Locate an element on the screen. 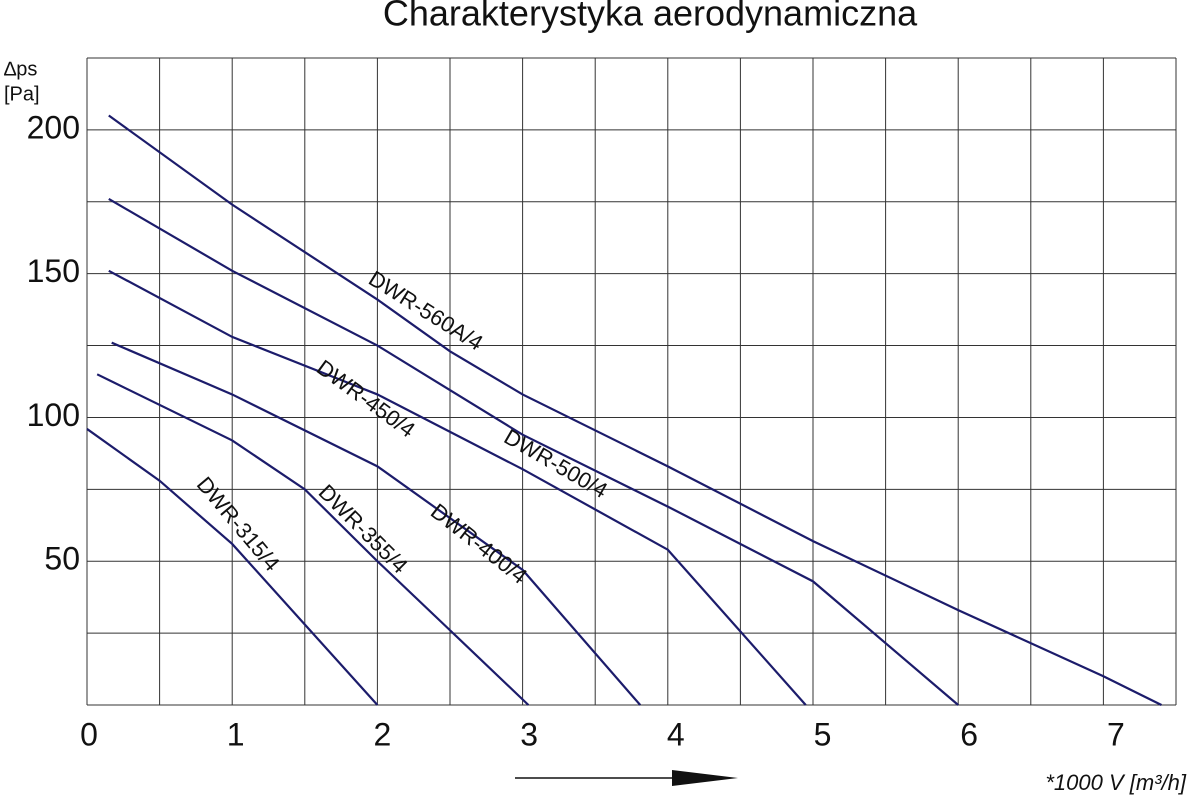 Image resolution: width=1188 pixels, height=800 pixels. x-axis-label: *1000 V [m³/h] is located at coordinates (1116, 782).